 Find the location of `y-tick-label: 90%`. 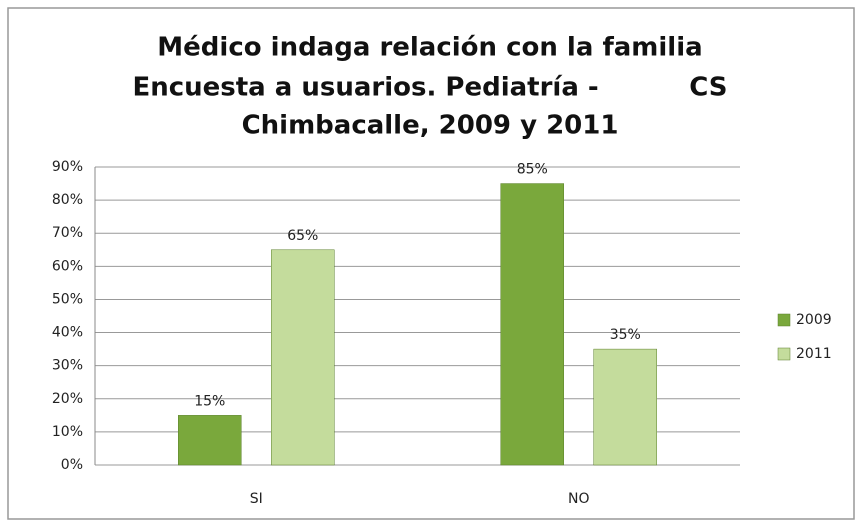

y-tick-label: 90% is located at coordinates (67, 167).